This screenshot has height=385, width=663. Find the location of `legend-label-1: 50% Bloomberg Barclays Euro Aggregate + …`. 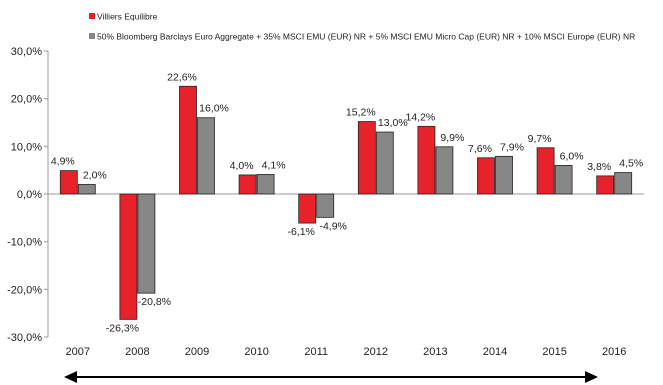

legend-label-1: 50% Bloomberg Barclays Euro Aggregate + … is located at coordinates (366, 37).